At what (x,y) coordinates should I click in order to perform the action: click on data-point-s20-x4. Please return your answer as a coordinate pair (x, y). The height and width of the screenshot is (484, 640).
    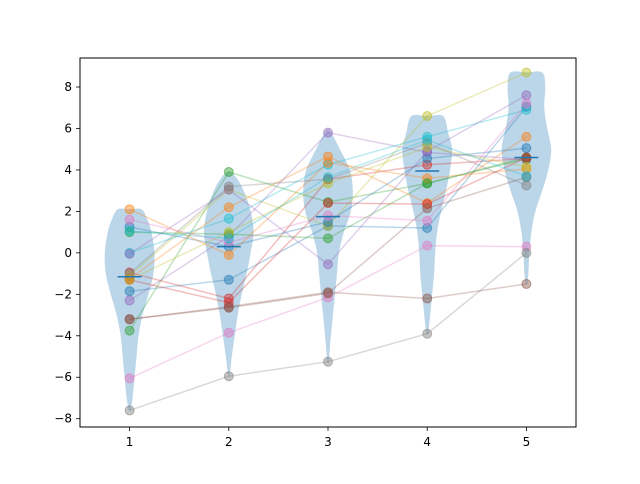
    Looking at the image, I should click on (427, 139).